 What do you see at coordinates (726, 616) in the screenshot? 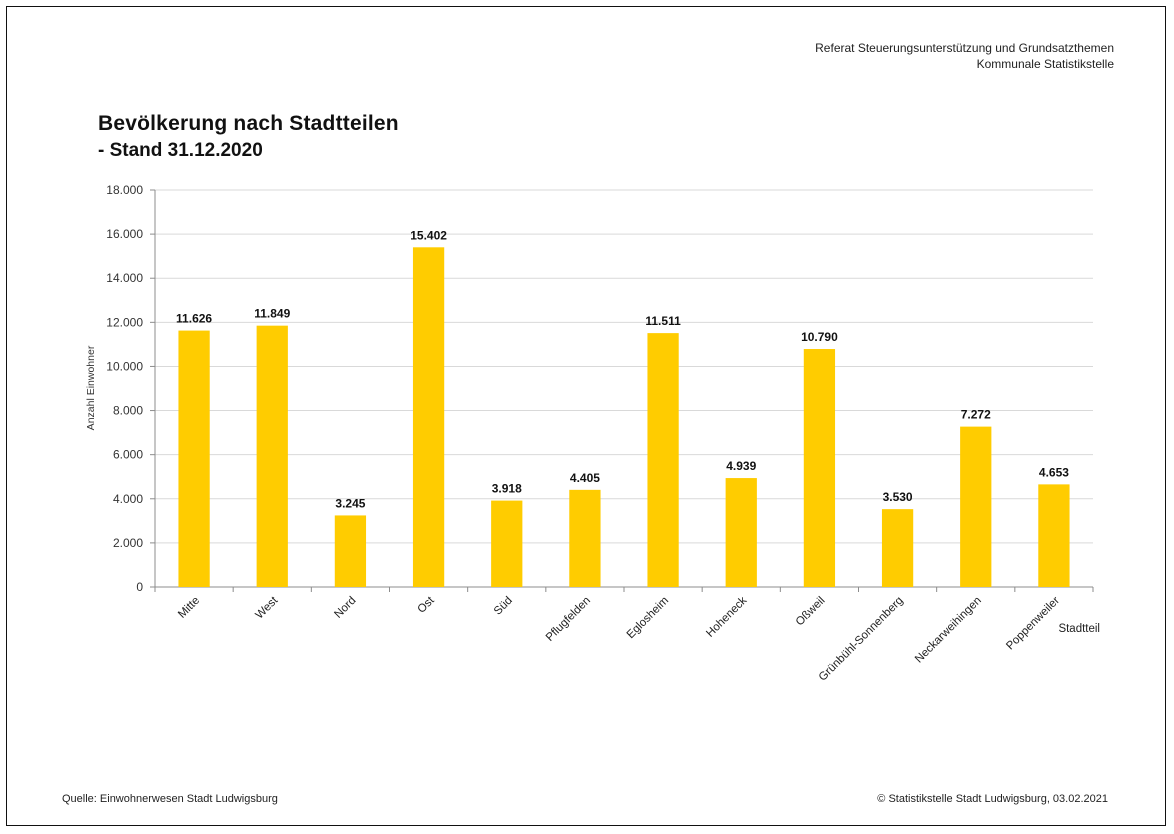
I see `x-tick-label: Hoheneck` at bounding box center [726, 616].